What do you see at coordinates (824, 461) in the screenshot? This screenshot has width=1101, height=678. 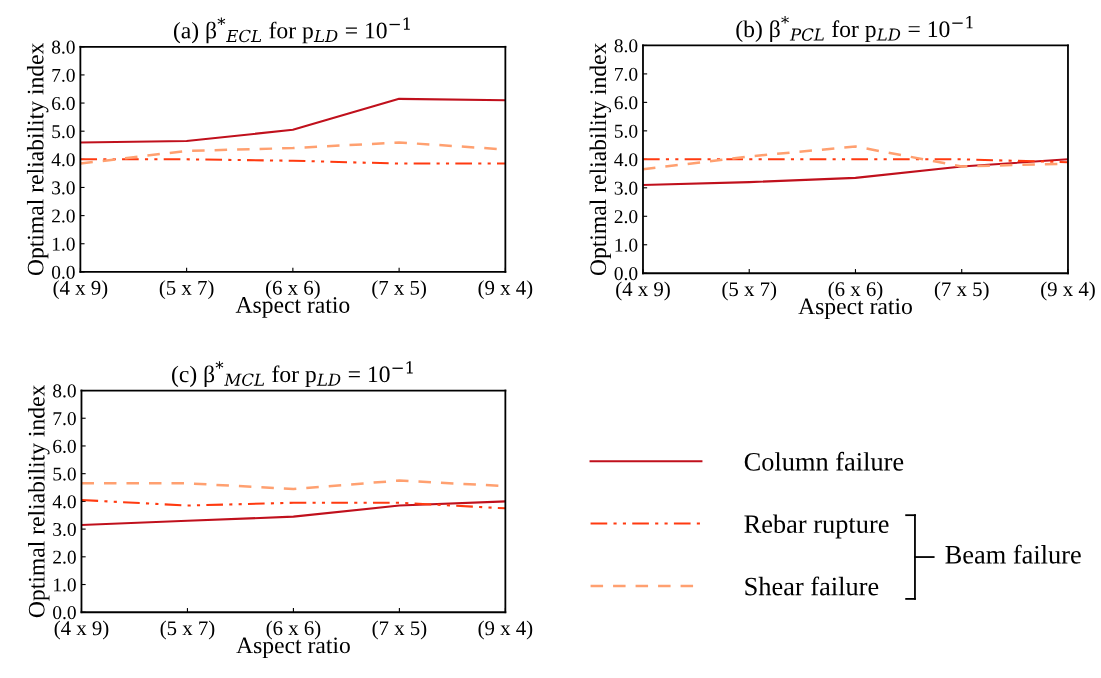 I see `legend-label: Column failure` at bounding box center [824, 461].